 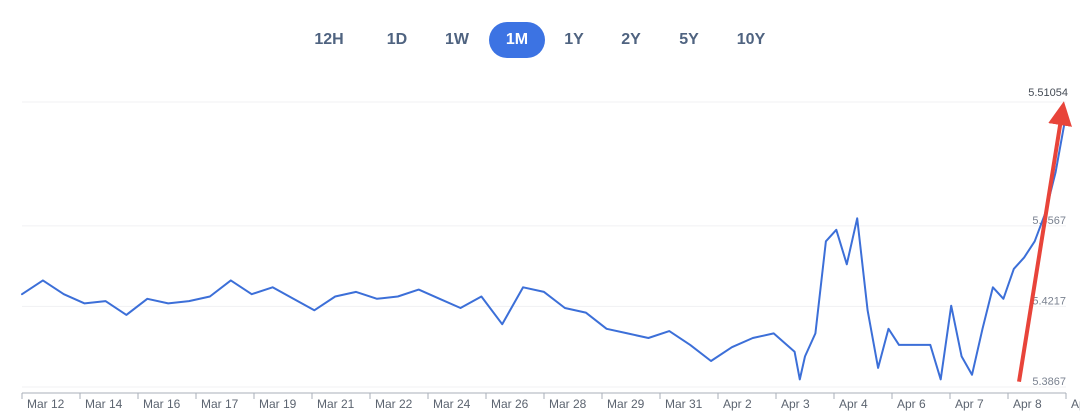 I want to click on x-tick-label: Apr 4, so click(x=853, y=404).